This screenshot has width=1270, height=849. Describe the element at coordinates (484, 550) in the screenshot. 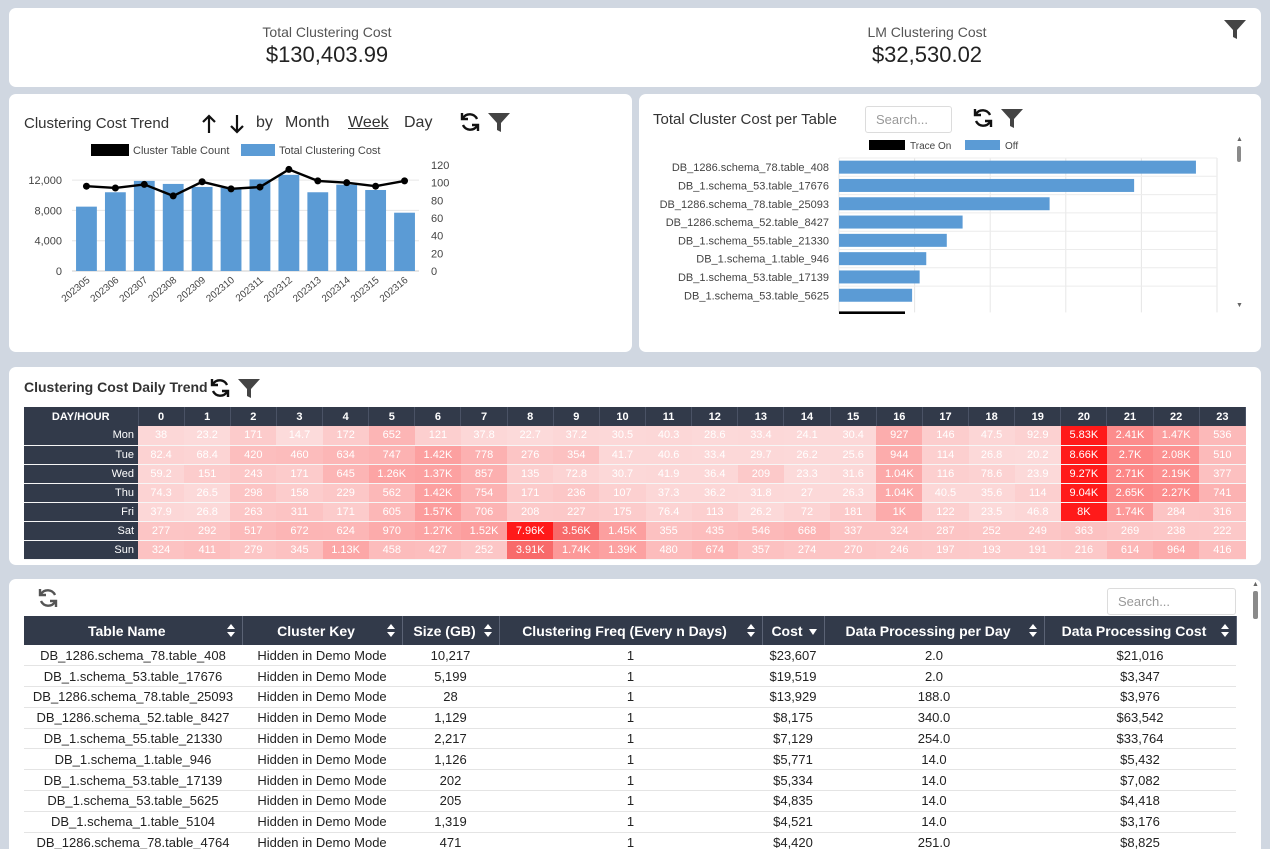

I see `heatmap-cell: 252` at that location.